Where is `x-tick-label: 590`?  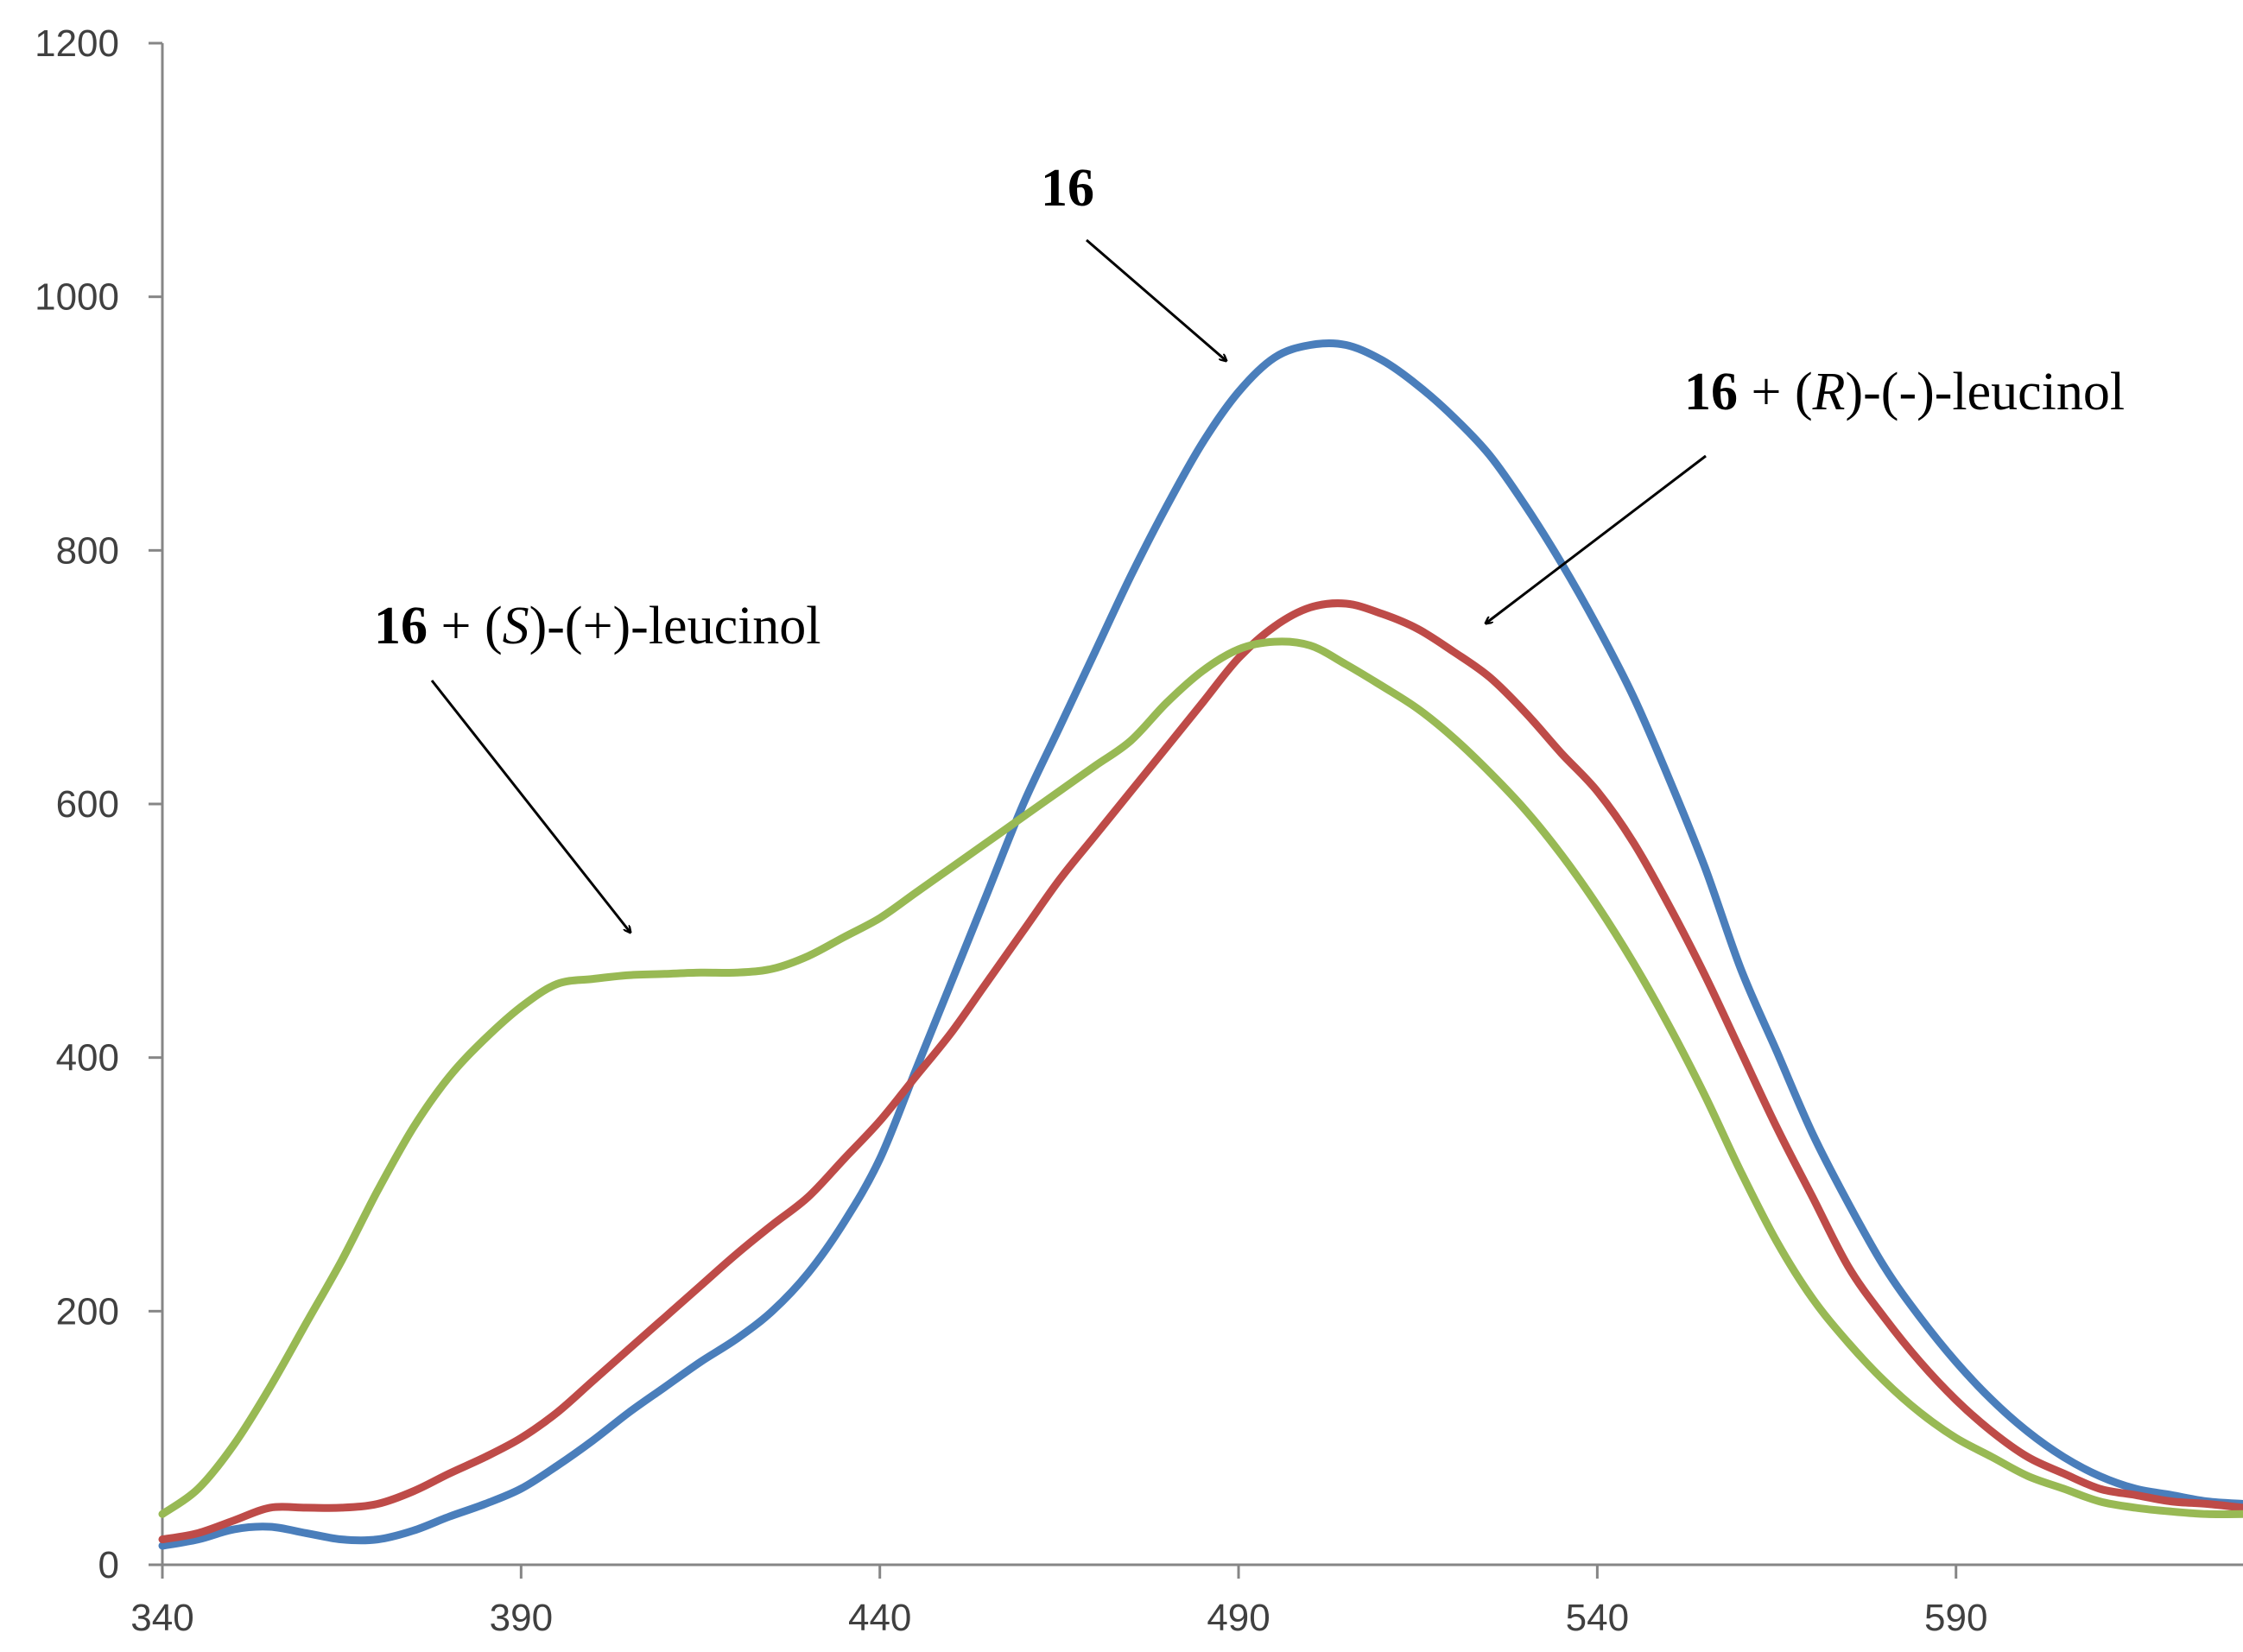
x-tick-label: 590 is located at coordinates (1955, 1618).